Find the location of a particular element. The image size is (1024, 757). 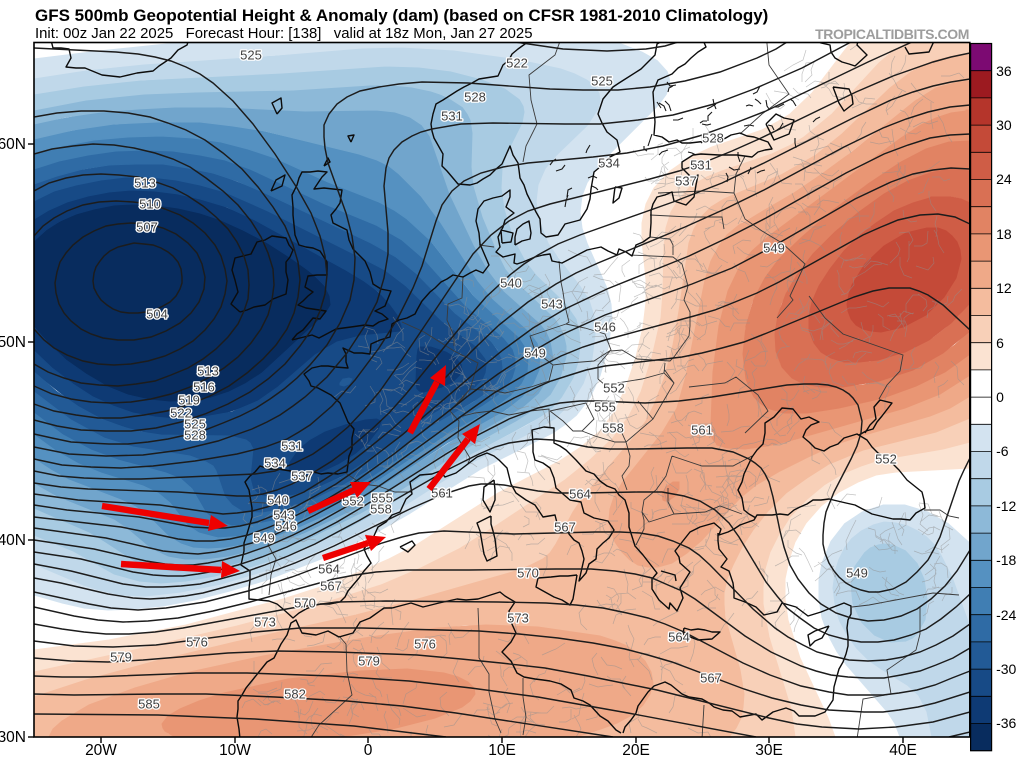

svg-text: 507 is located at coordinates (147, 227).